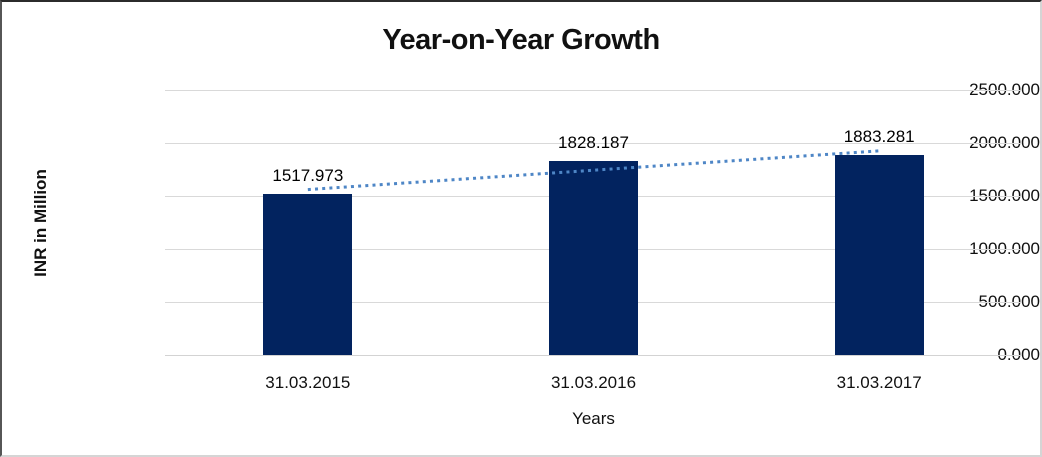 This screenshot has height=457, width=1042. What do you see at coordinates (308, 382) in the screenshot?
I see `x-tick-label: 31.03.2015` at bounding box center [308, 382].